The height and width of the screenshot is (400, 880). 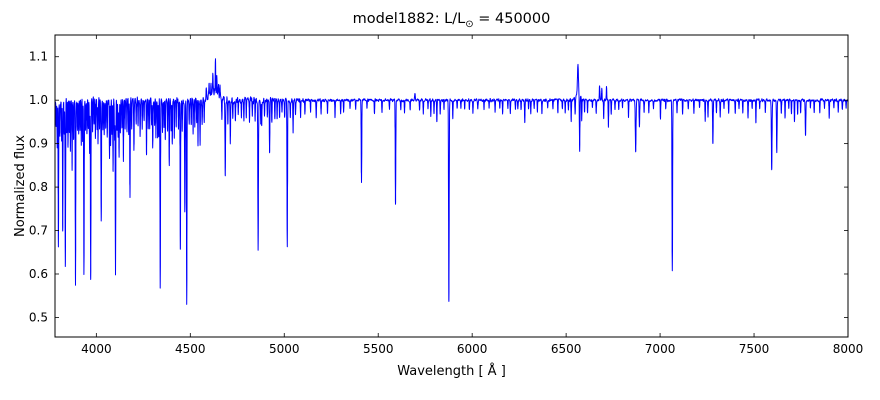 What do you see at coordinates (284, 349) in the screenshot?
I see `x-tick-label: 5000` at bounding box center [284, 349].